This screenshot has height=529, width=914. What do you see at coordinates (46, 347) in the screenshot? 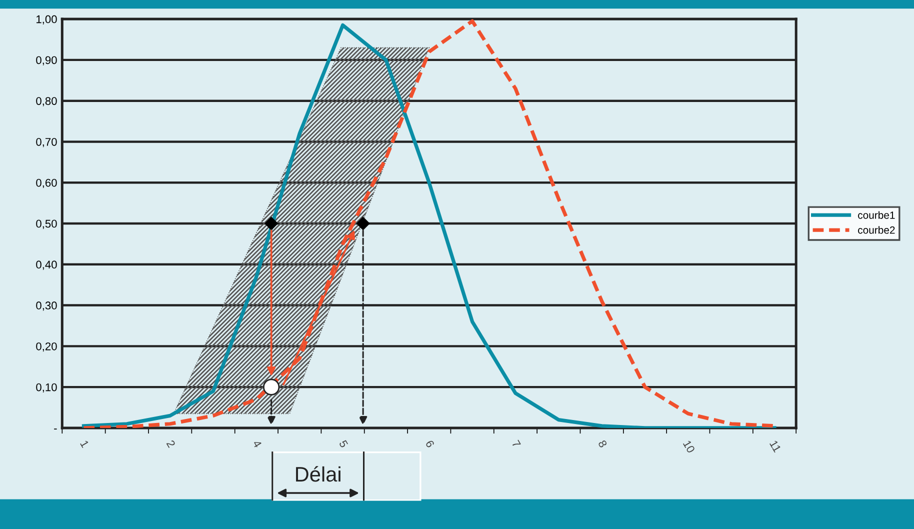
I see `y-tick-label: 0,20` at bounding box center [46, 347].